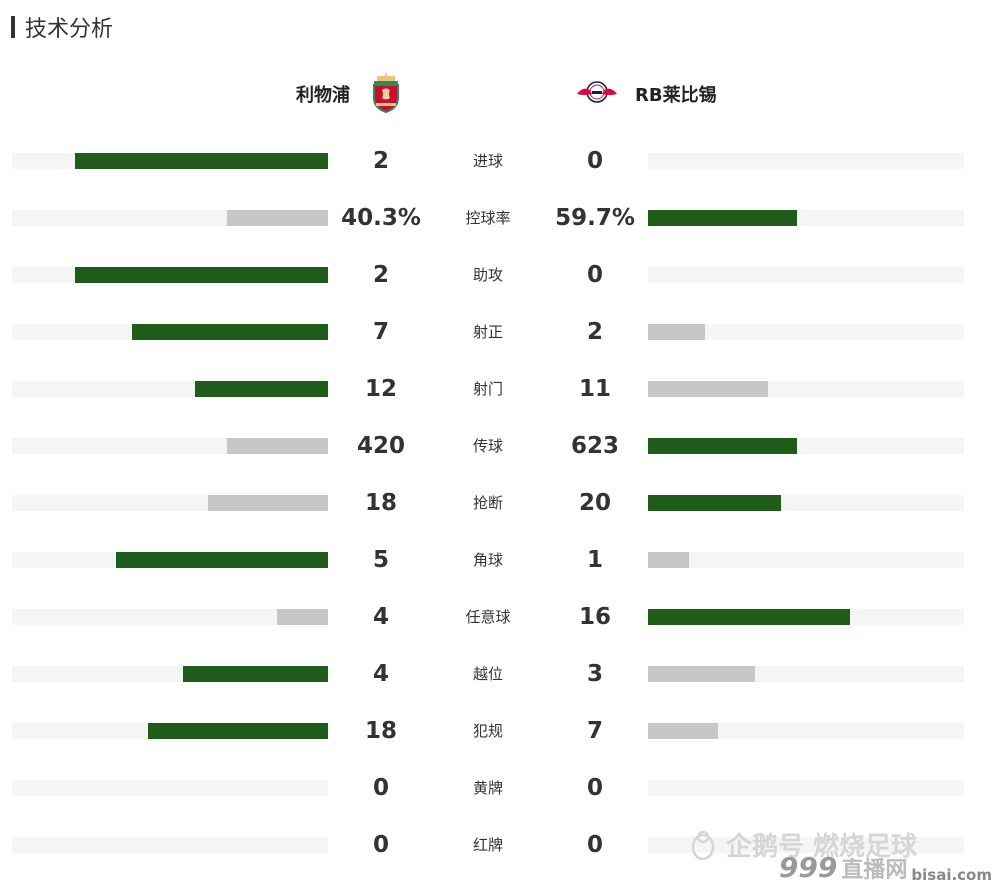  I want to click on stat-row: 0 红牌 0, so click(500, 845).